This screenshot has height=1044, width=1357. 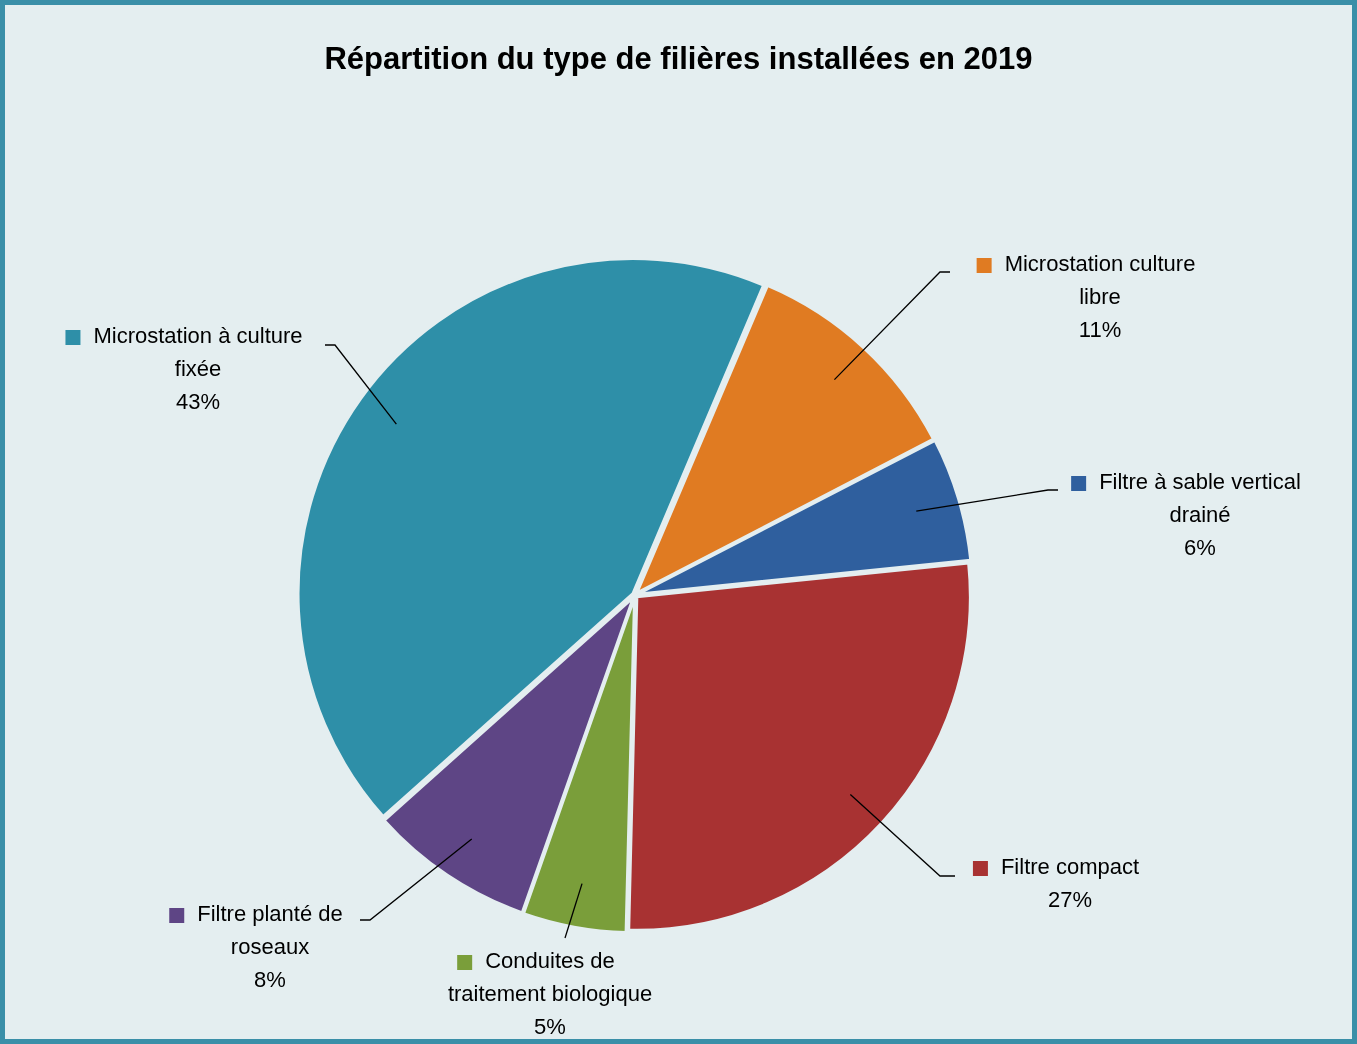 I want to click on legend-label: Conduites de traitement biologique, so click(x=550, y=977).